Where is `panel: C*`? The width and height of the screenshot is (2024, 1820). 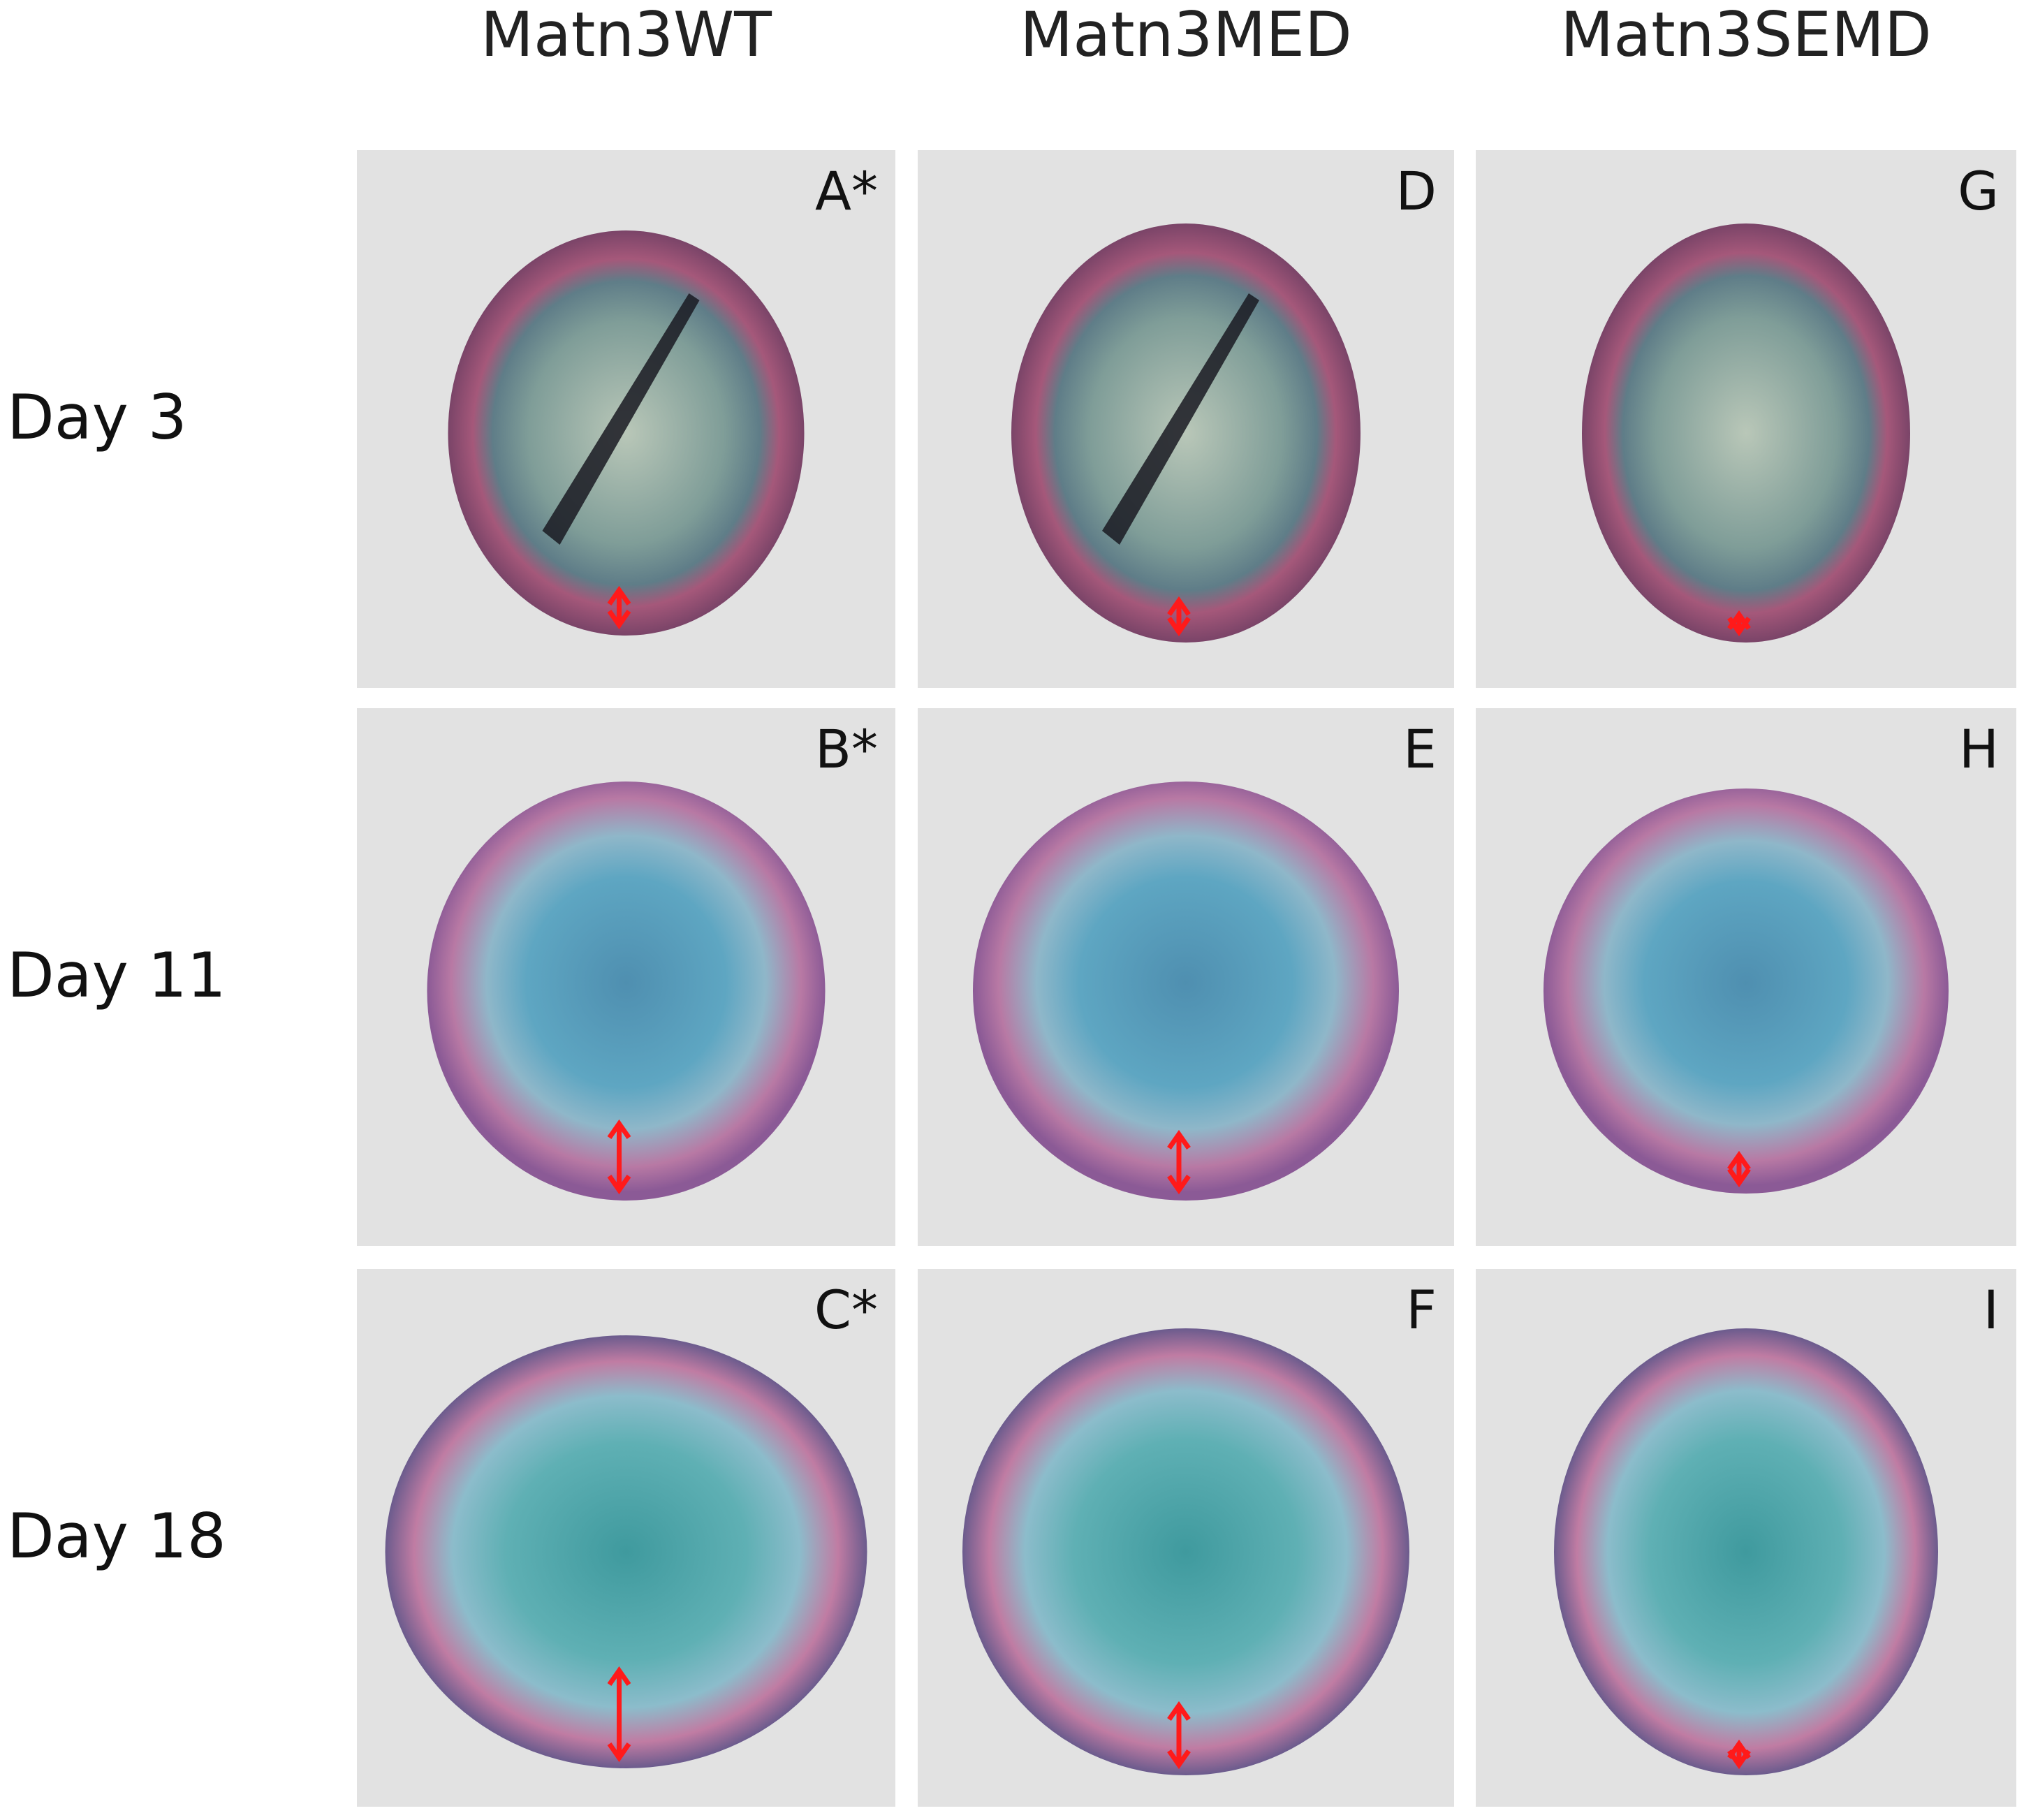 panel: C* is located at coordinates (626, 1538).